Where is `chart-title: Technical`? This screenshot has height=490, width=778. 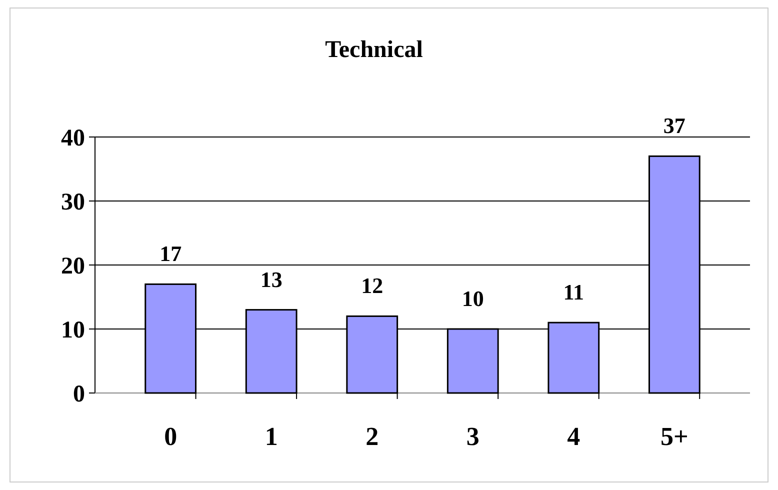
chart-title: Technical is located at coordinates (374, 50).